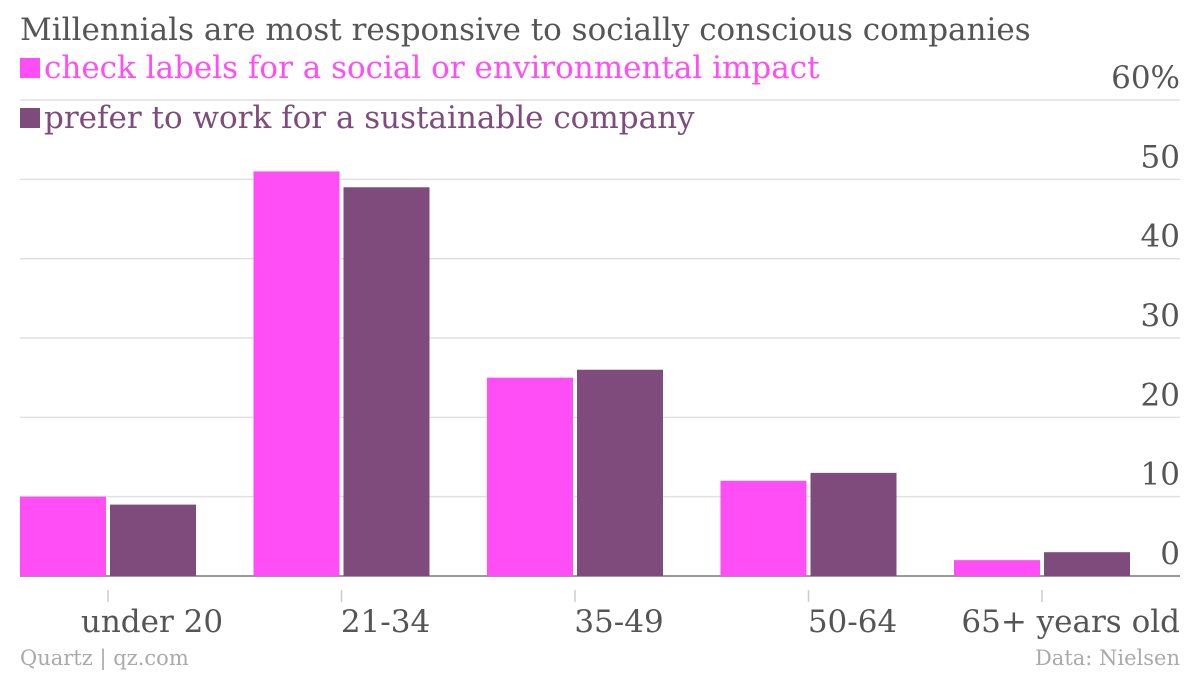 The height and width of the screenshot is (676, 1200). Describe the element at coordinates (1107, 658) in the screenshot. I see `footer-source-right: Data: Nielsen` at that location.